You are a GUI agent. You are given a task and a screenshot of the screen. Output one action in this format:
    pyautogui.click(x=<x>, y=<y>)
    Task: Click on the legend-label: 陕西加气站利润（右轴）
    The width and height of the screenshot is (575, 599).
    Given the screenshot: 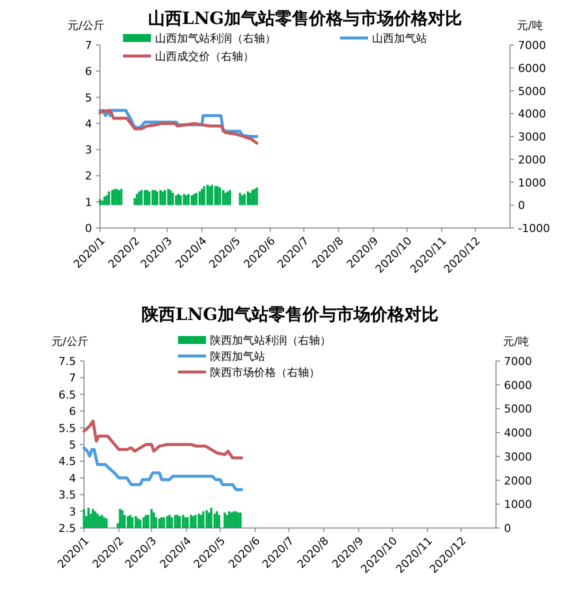 What is the action you would take?
    pyautogui.click(x=270, y=340)
    